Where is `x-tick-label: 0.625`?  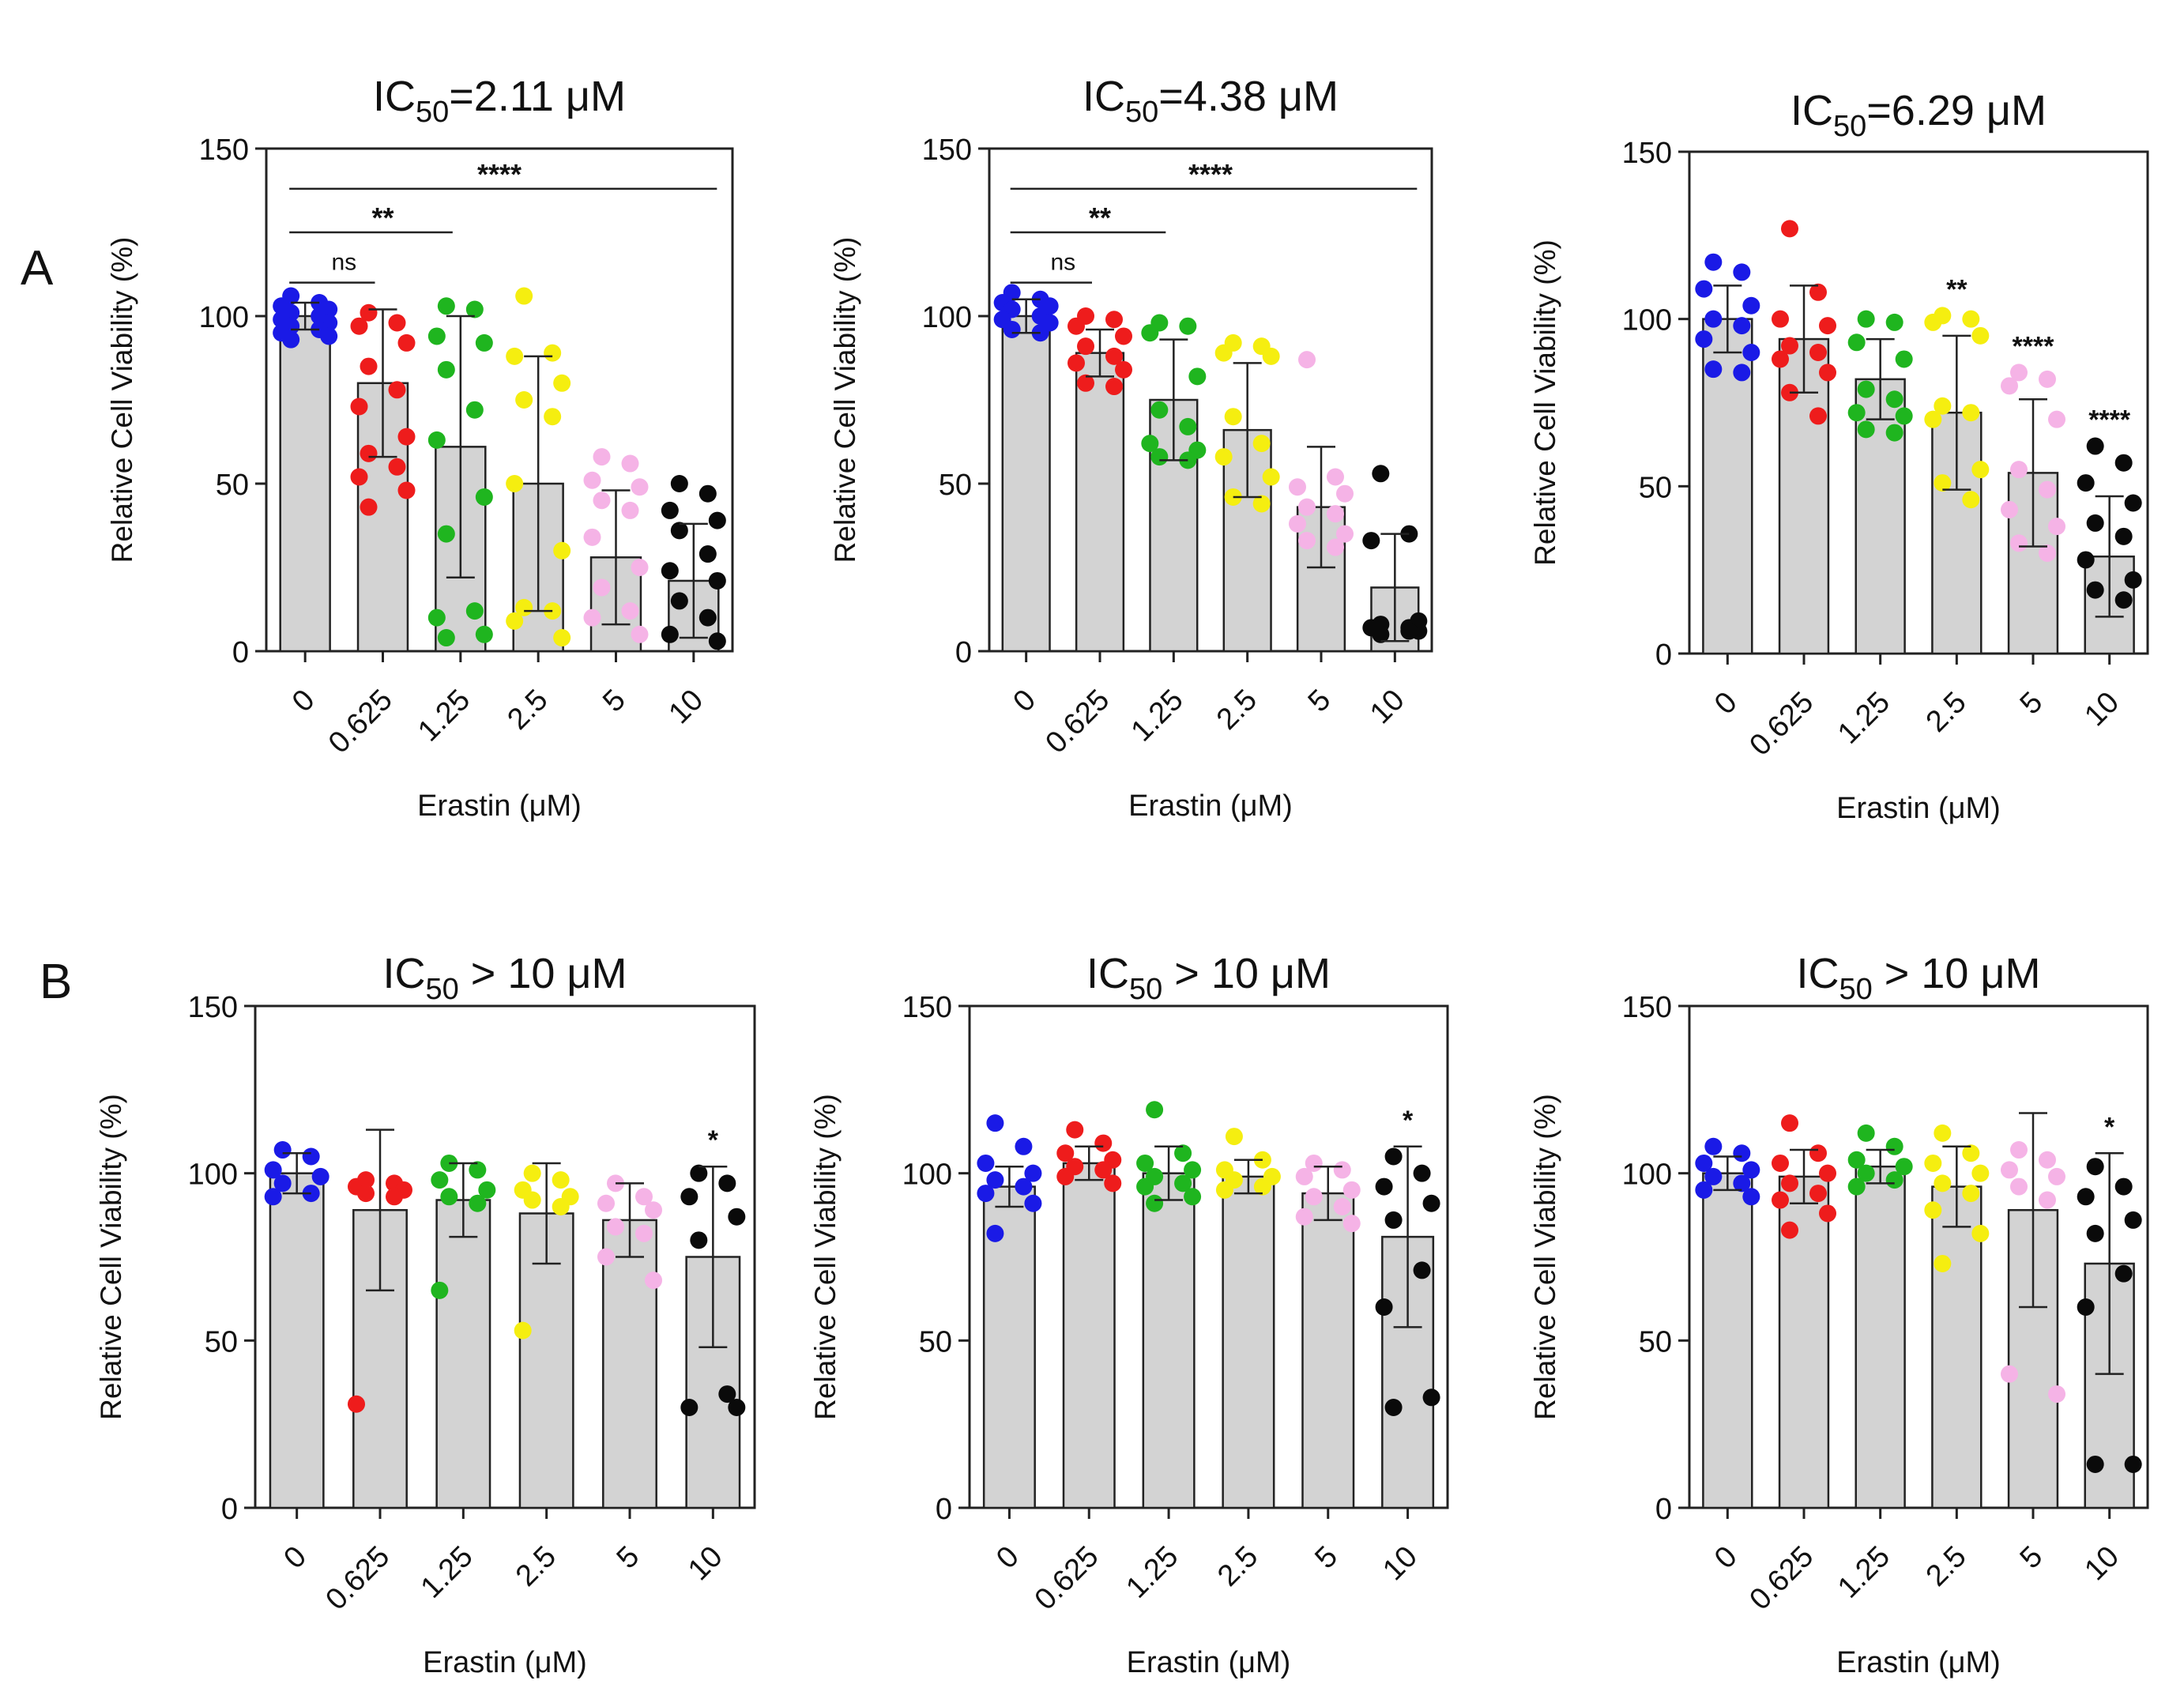 x-tick-label: 0.625 is located at coordinates (360, 722).